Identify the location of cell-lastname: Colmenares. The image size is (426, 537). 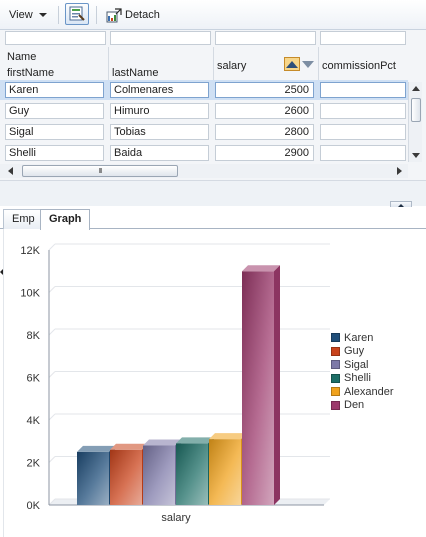
(159, 90).